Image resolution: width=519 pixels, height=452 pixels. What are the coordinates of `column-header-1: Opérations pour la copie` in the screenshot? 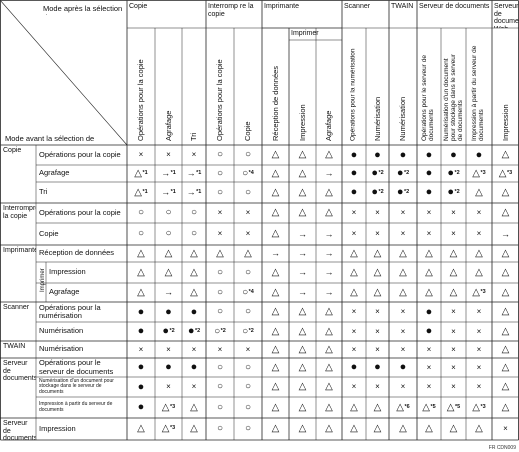 It's located at (141, 86).